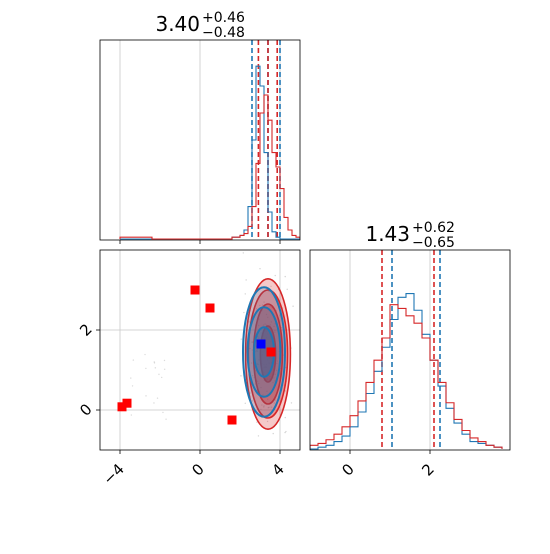 This screenshot has width=550, height=554. What do you see at coordinates (197, 469) in the screenshot?
I see `joint-xtick-label-1: 0` at bounding box center [197, 469].